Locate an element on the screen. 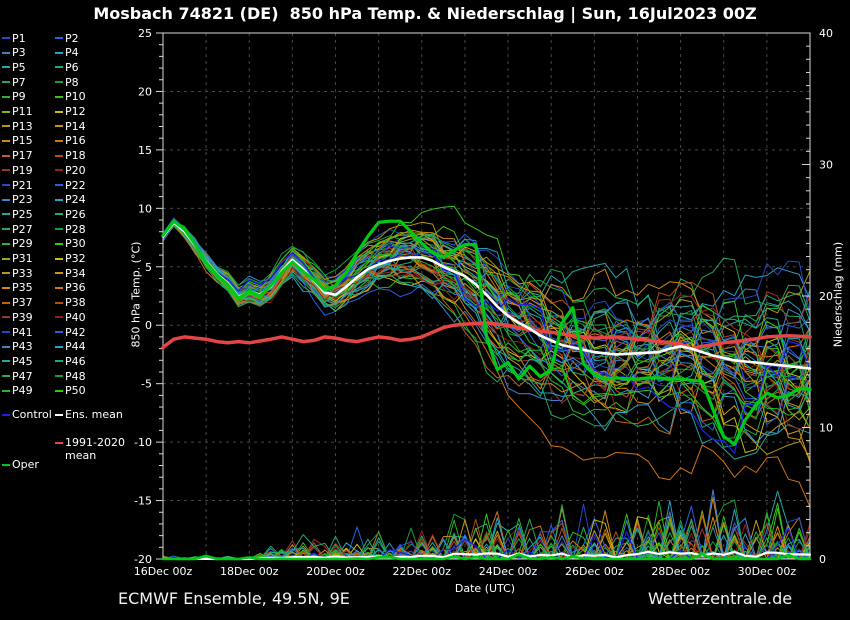 This screenshot has width=850, height=620. legend-label: P11 is located at coordinates (22, 111).